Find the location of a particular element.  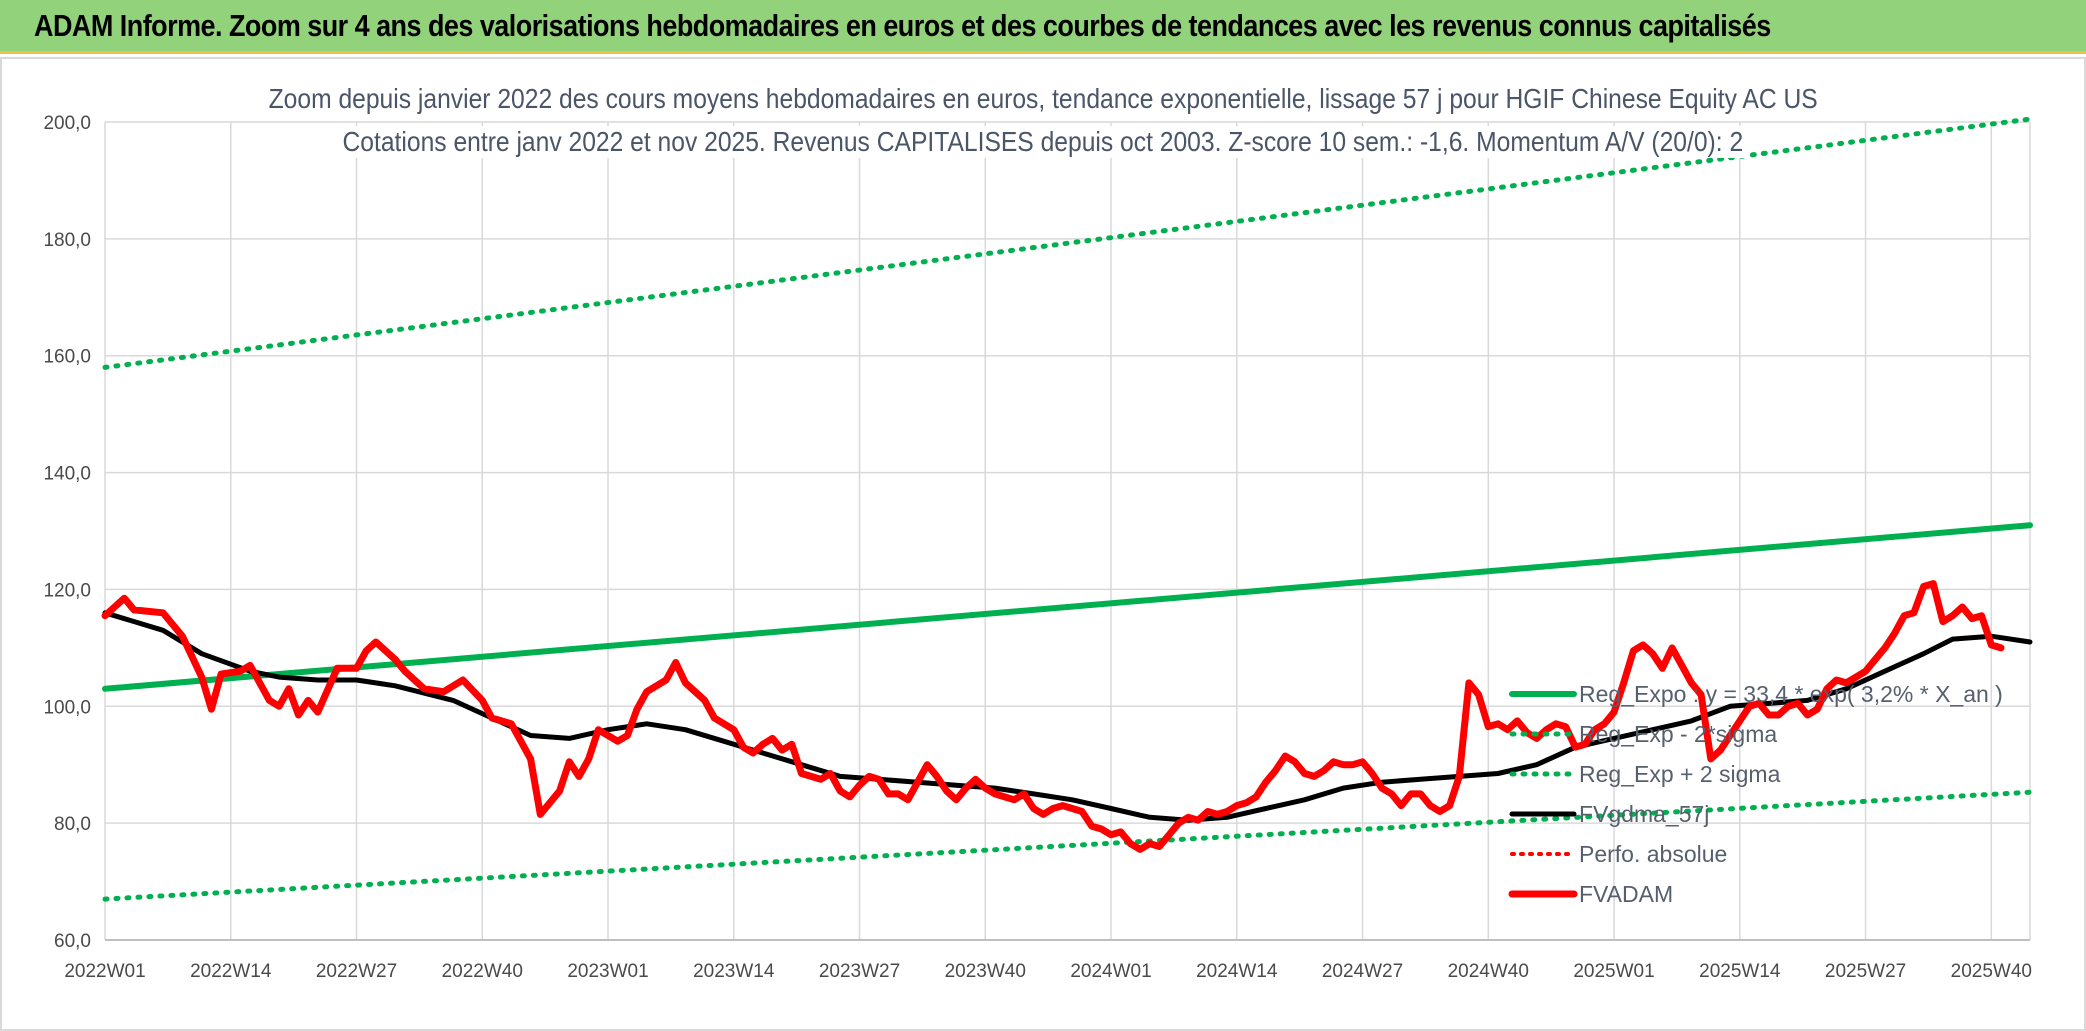

legend-label: Perfo. absolue is located at coordinates (1653, 854).